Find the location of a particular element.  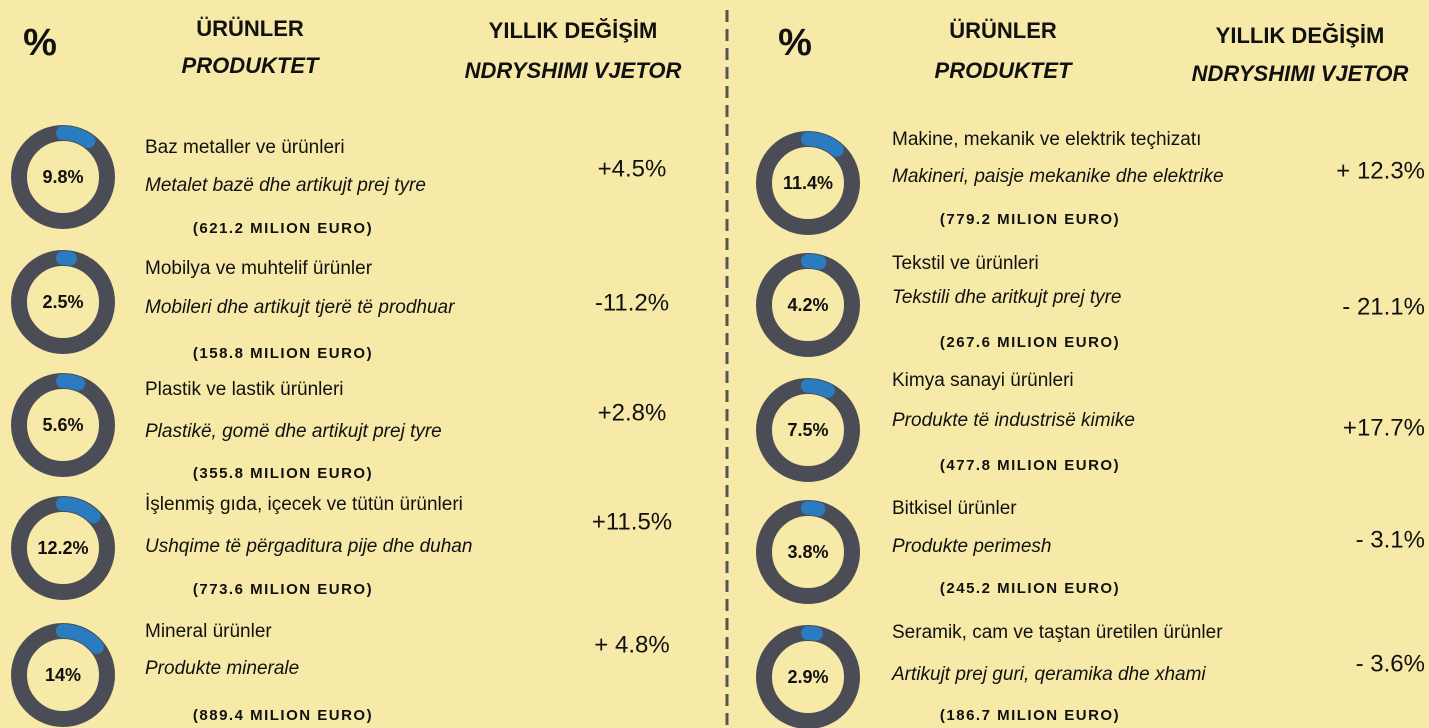

change: - 21.1% is located at coordinates (1383, 306).